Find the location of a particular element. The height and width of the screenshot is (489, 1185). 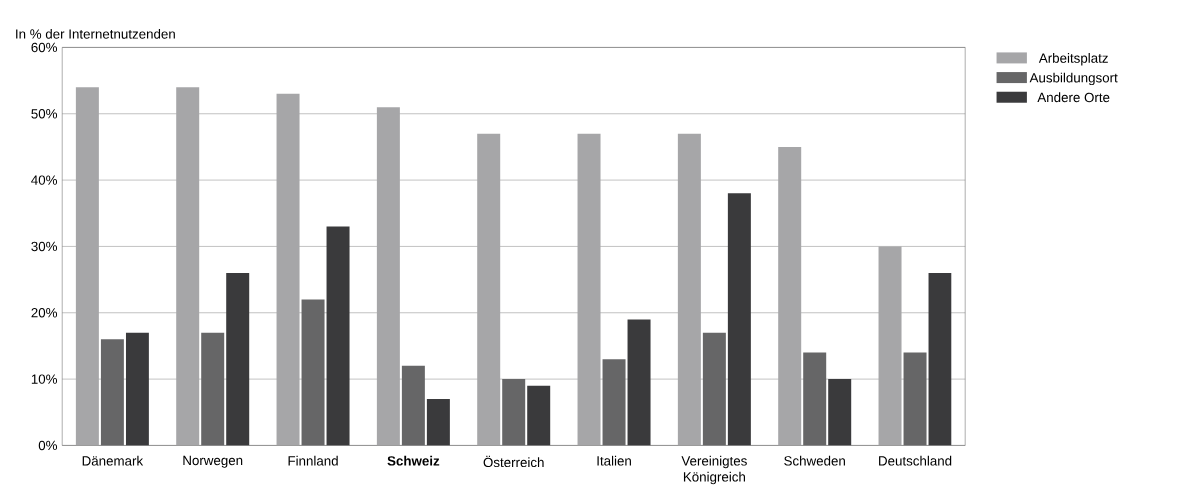

x-tick-label: Norwegen is located at coordinates (213, 461).